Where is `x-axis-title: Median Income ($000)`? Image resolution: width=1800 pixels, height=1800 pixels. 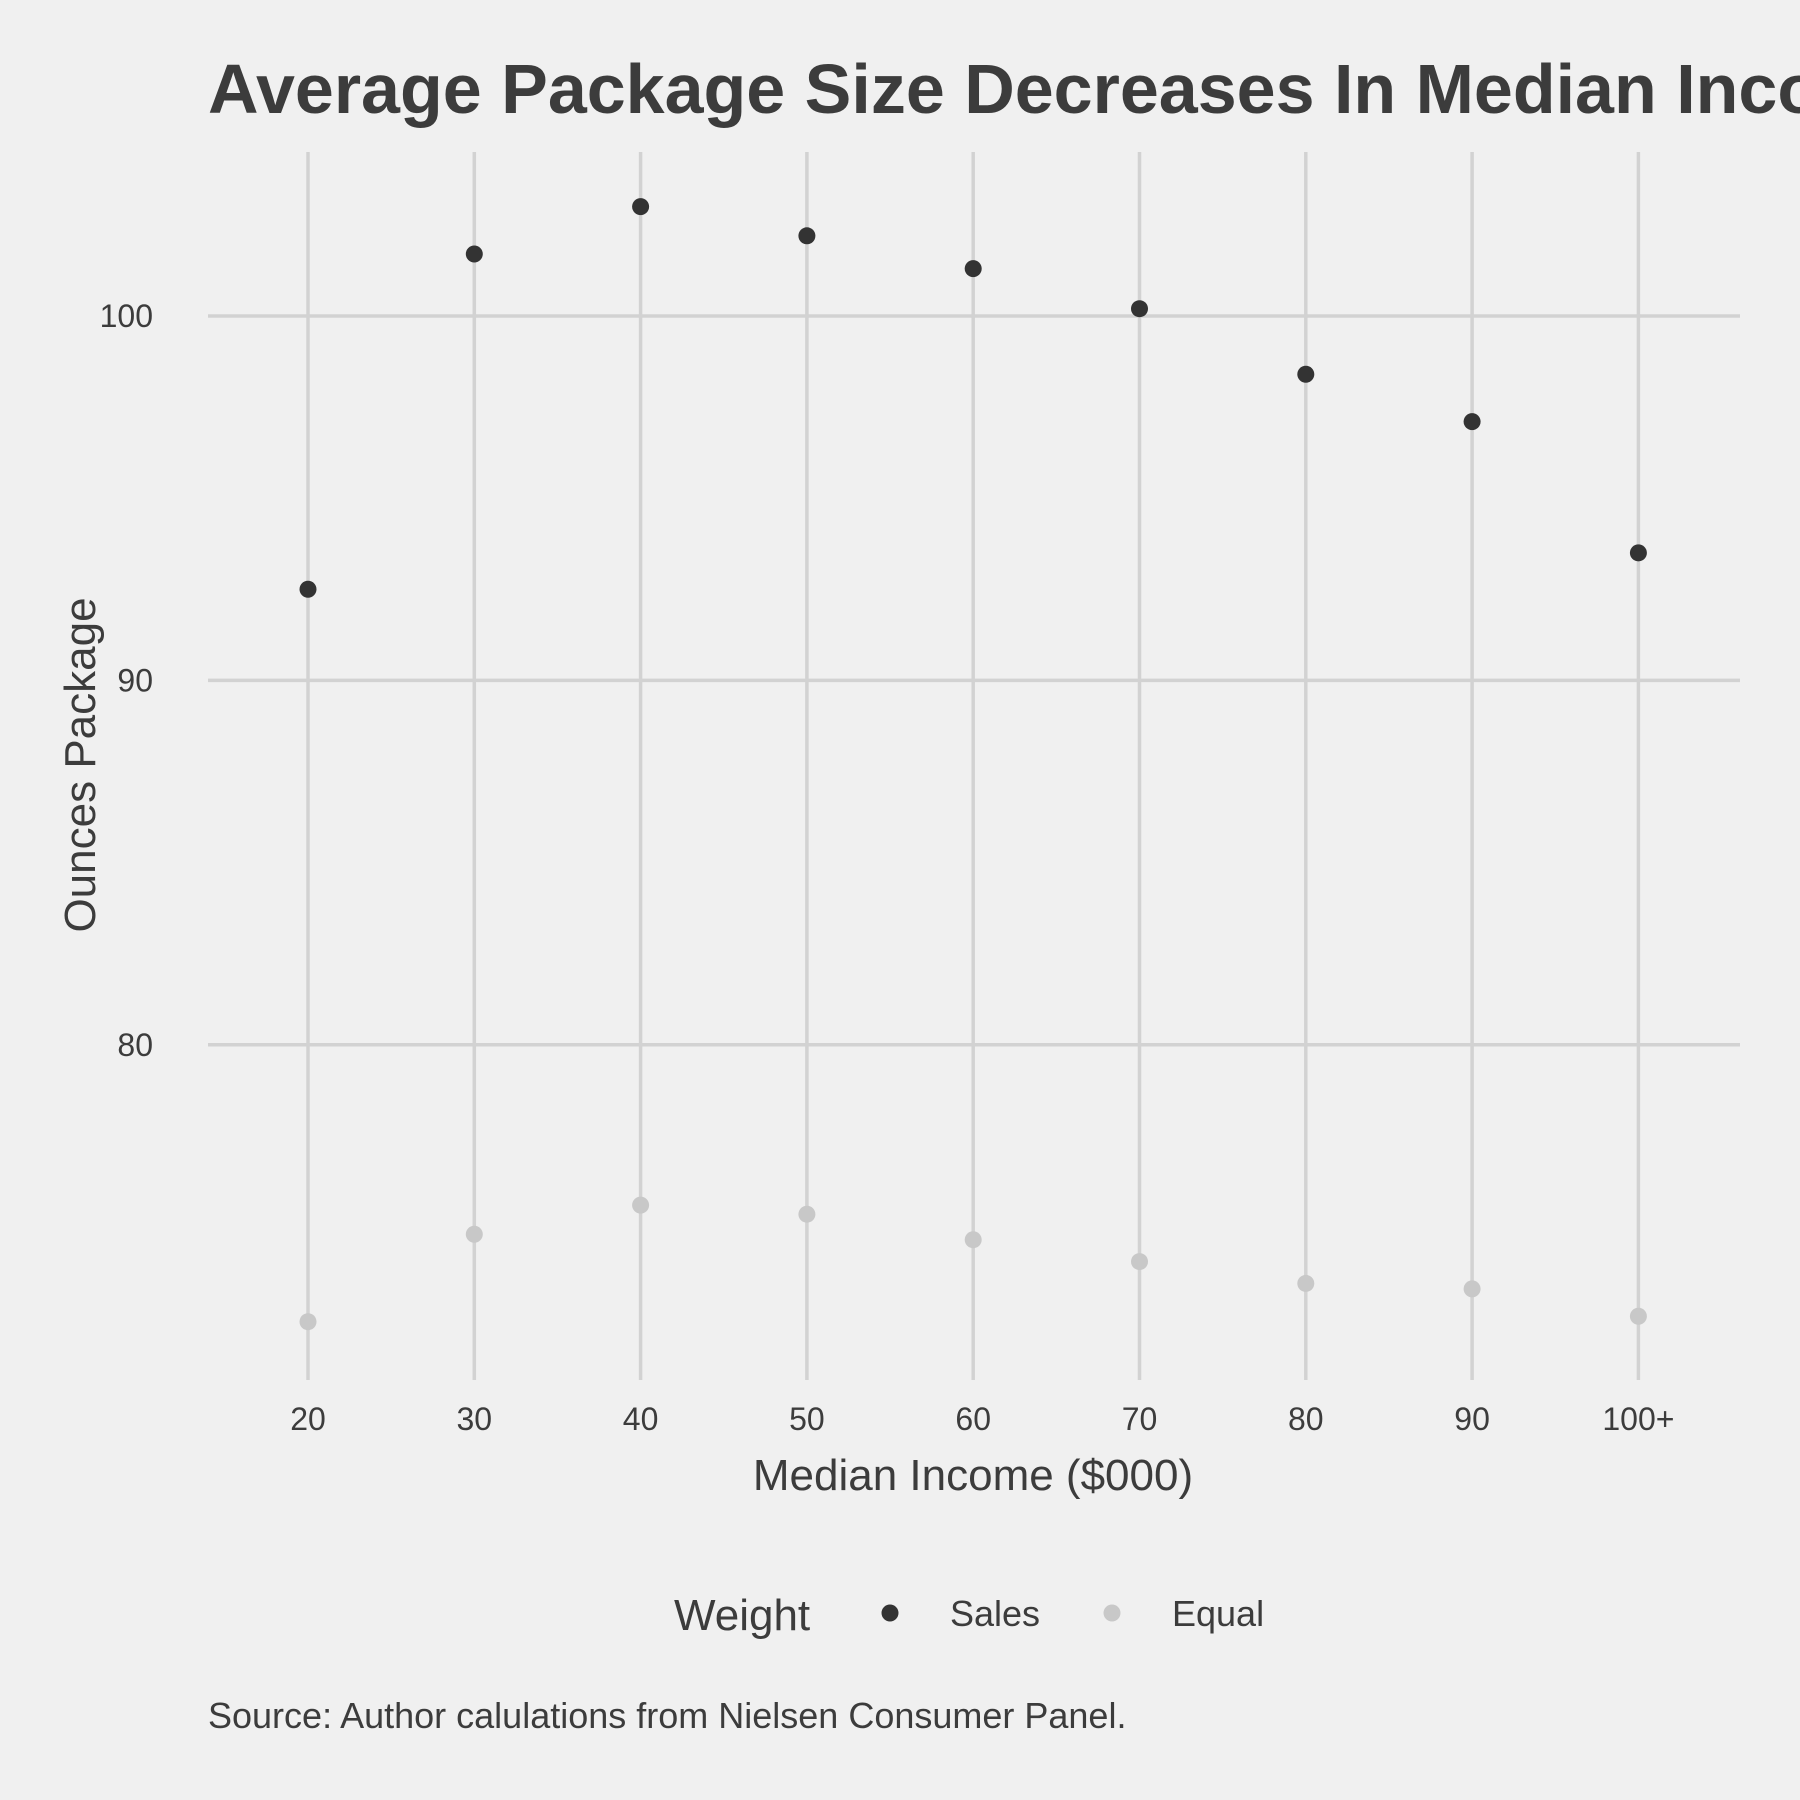 x-axis-title: Median Income ($000) is located at coordinates (973, 1475).